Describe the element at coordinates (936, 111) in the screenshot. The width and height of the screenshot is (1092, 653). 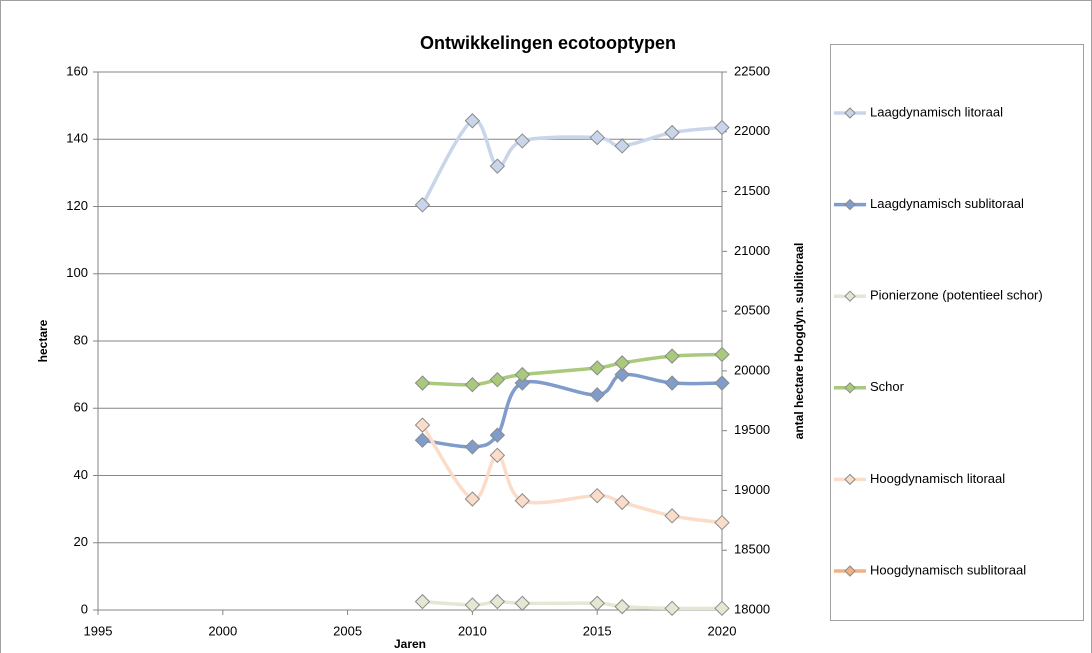
I see `legend-label: Laagdynamisch litoraal` at that location.